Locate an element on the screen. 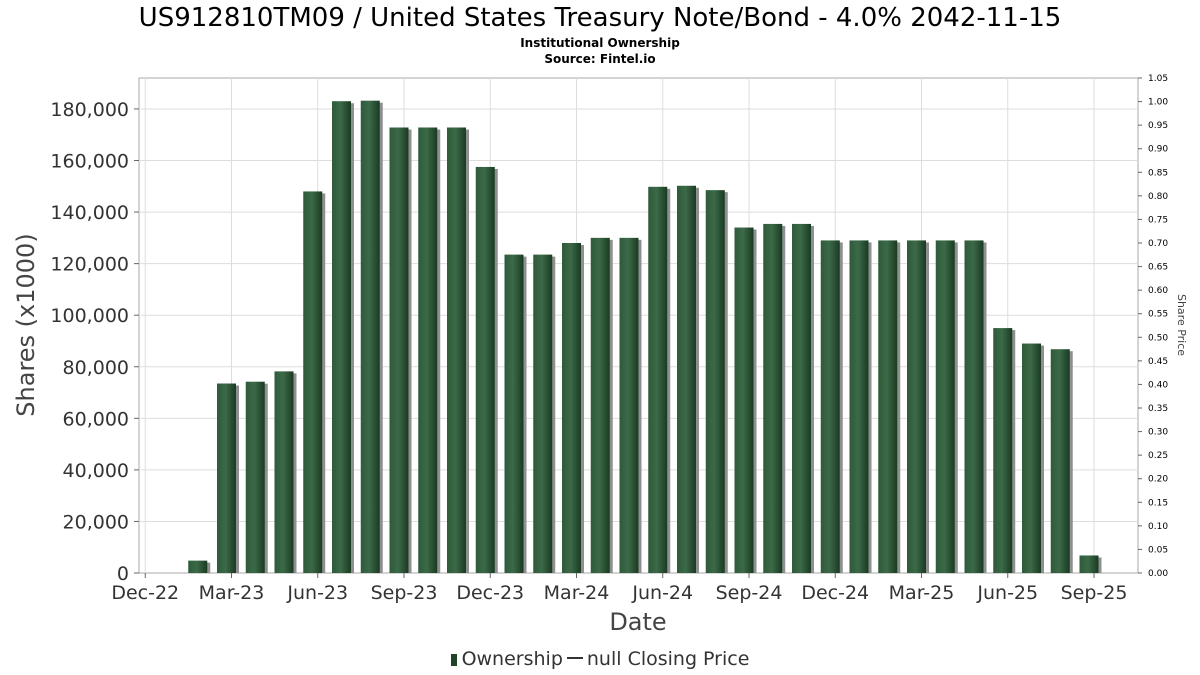  chart-source: Source: Fintel.io is located at coordinates (600, 59).